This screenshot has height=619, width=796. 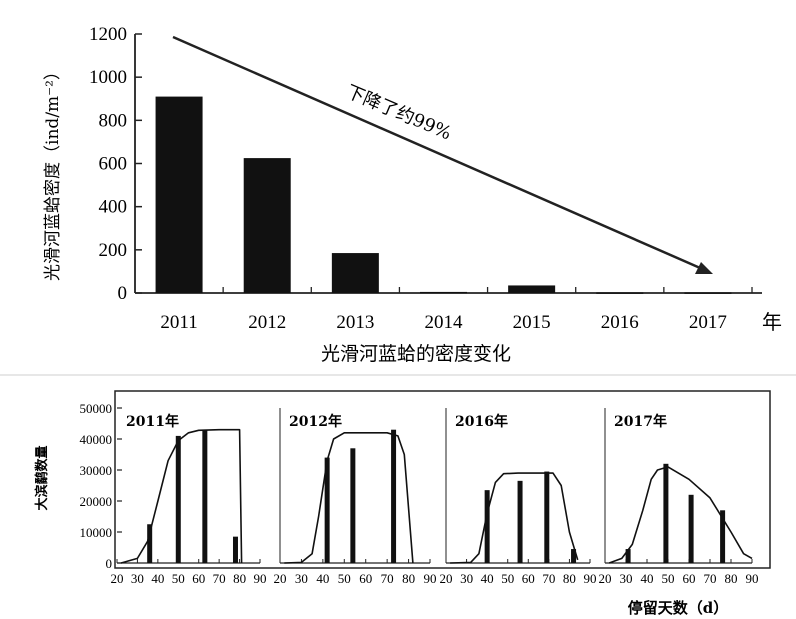 What do you see at coordinates (315, 421) in the screenshot?
I see `stopover-panel-title: 2012年` at bounding box center [315, 421].